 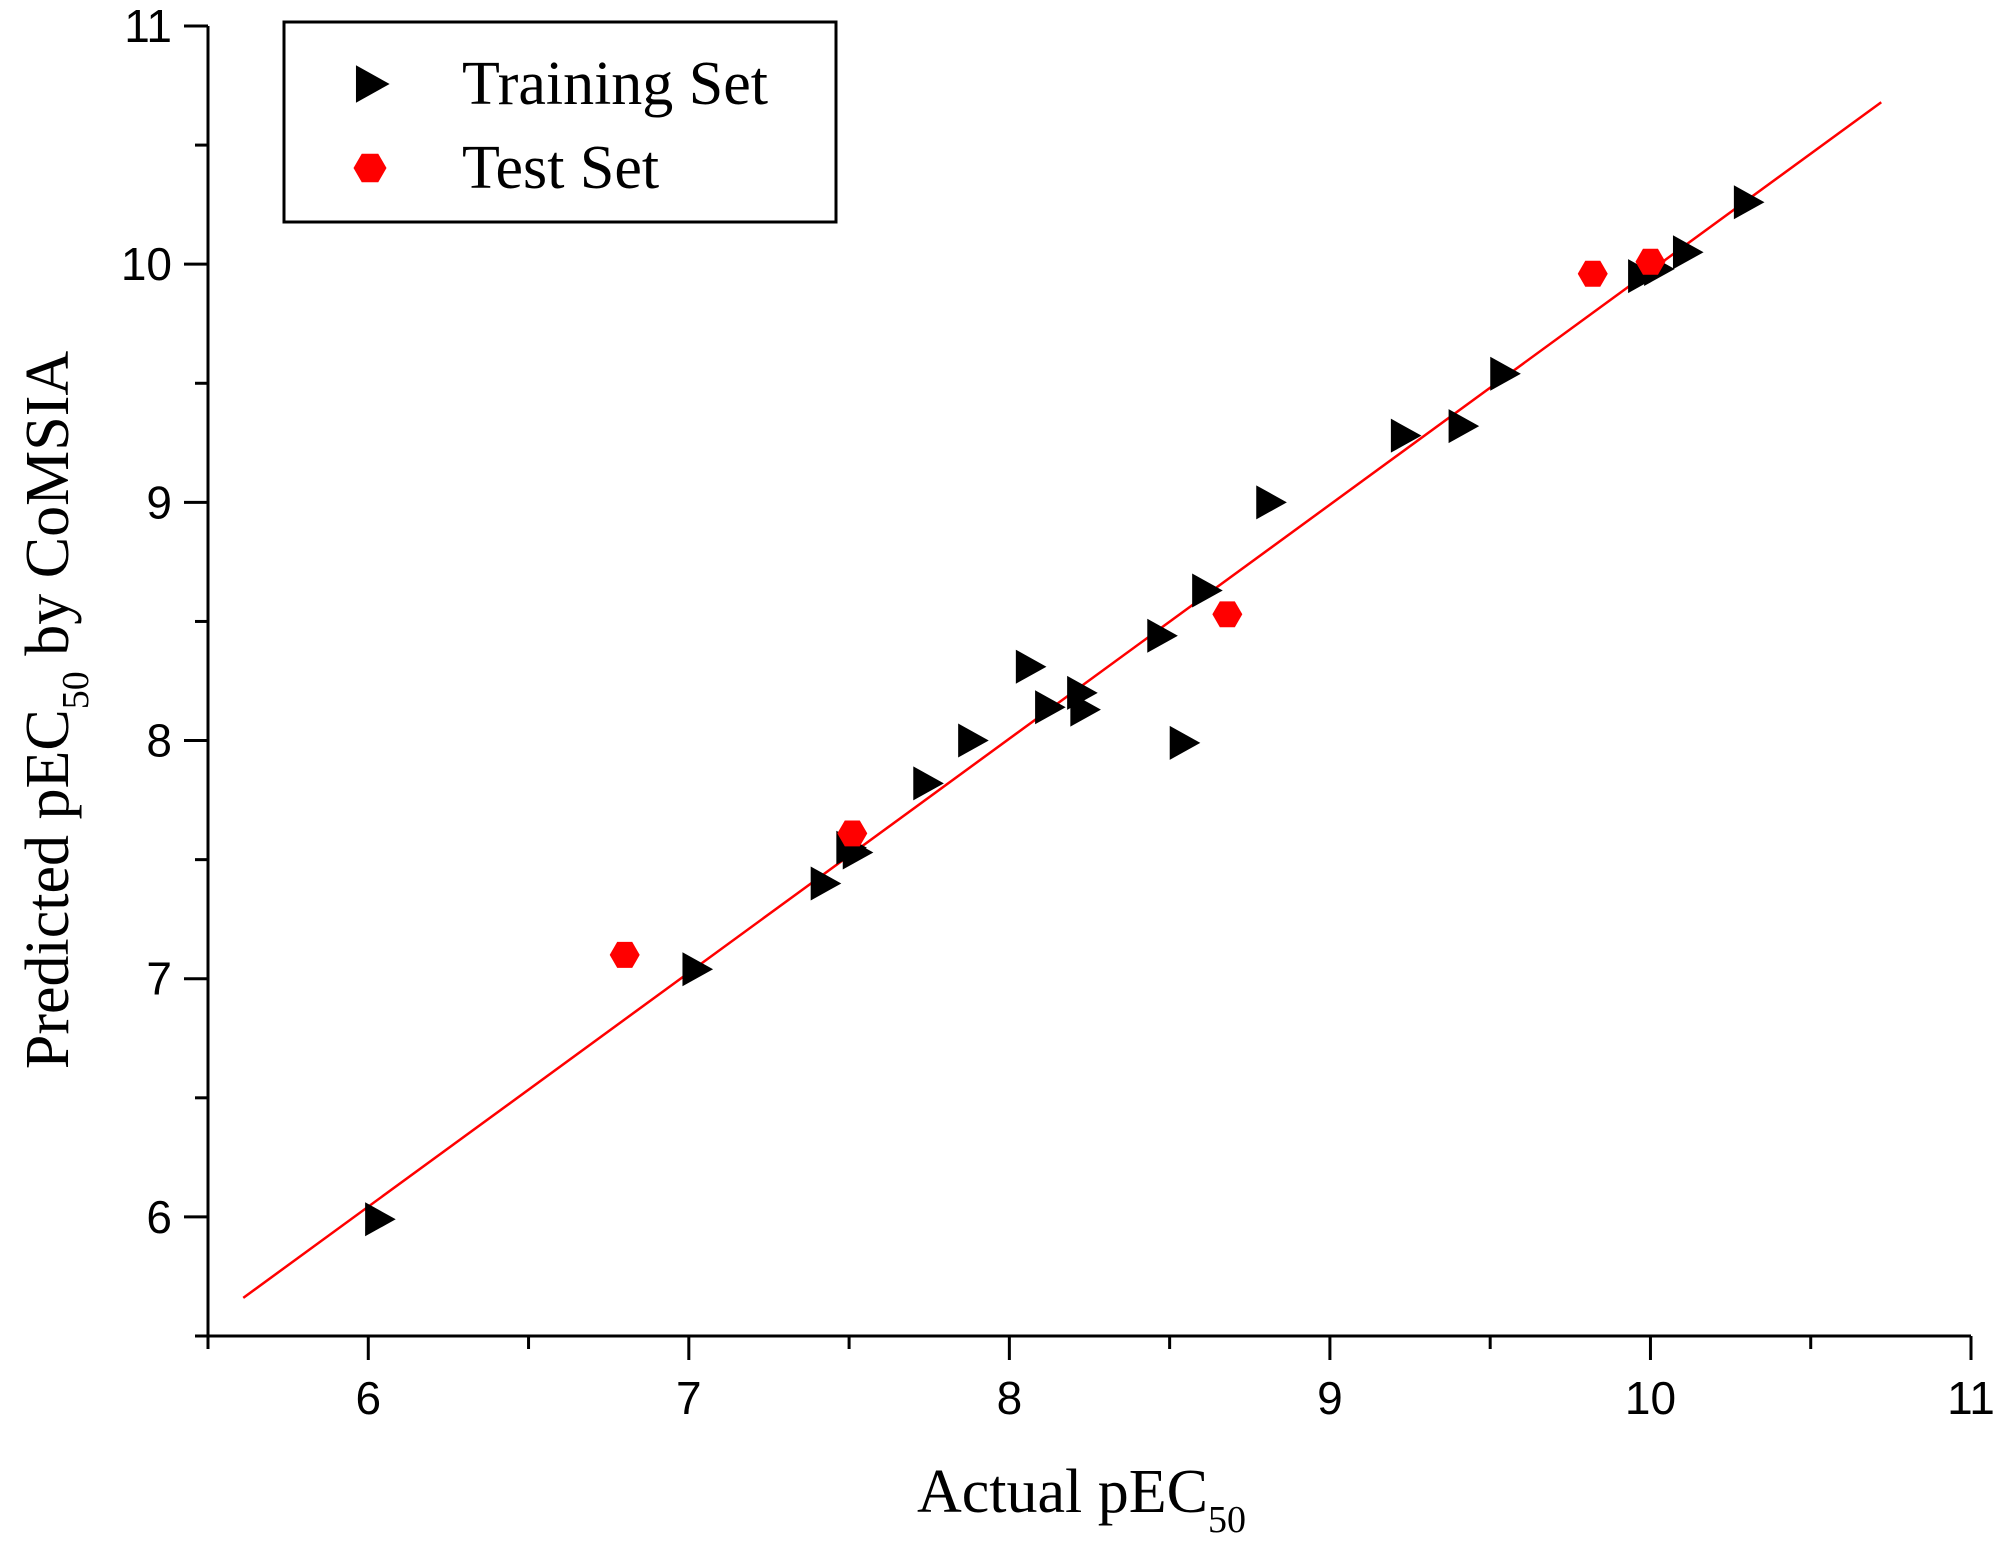 I want to click on legend-marker-training-set, so click(x=372, y=84).